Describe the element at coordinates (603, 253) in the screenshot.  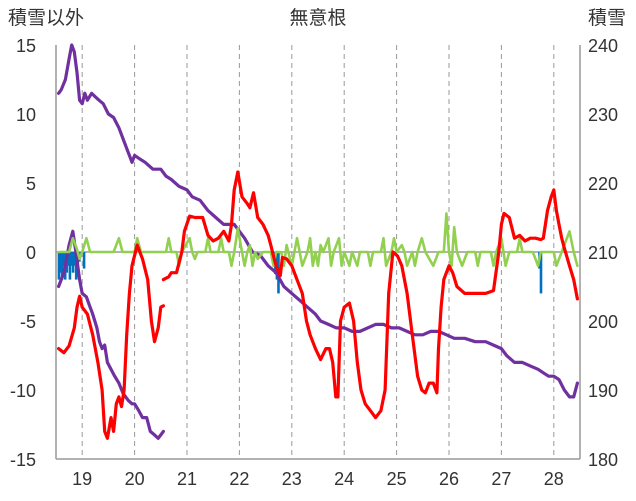
I see `y-right-tick-label: 210` at that location.